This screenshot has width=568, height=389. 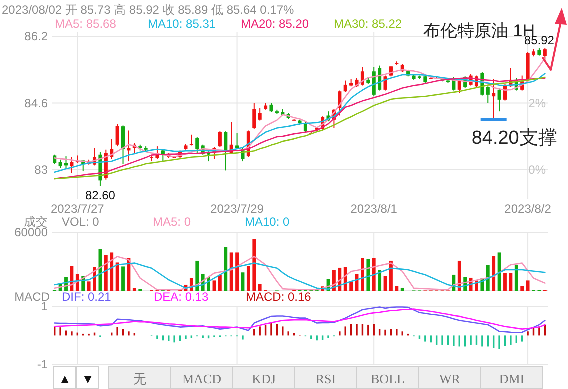 What do you see at coordinates (77, 209) in the screenshot?
I see `x-tick-label: 2023/7/27` at bounding box center [77, 209].